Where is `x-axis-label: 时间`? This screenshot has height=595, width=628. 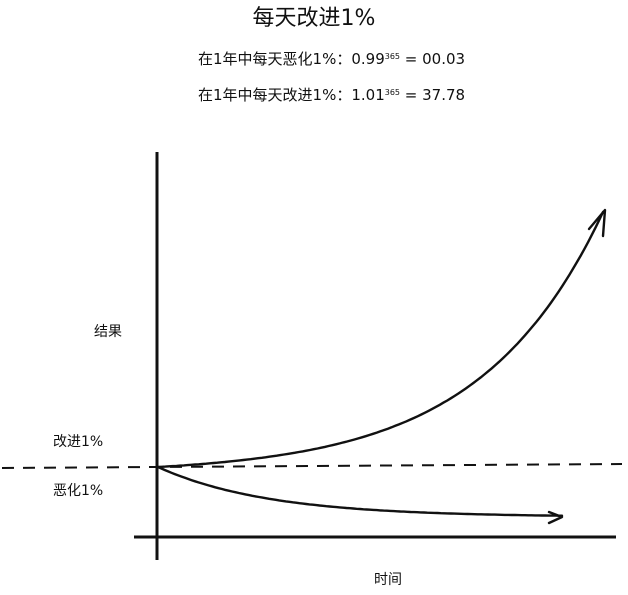 x-axis-label: 时间 is located at coordinates (388, 580).